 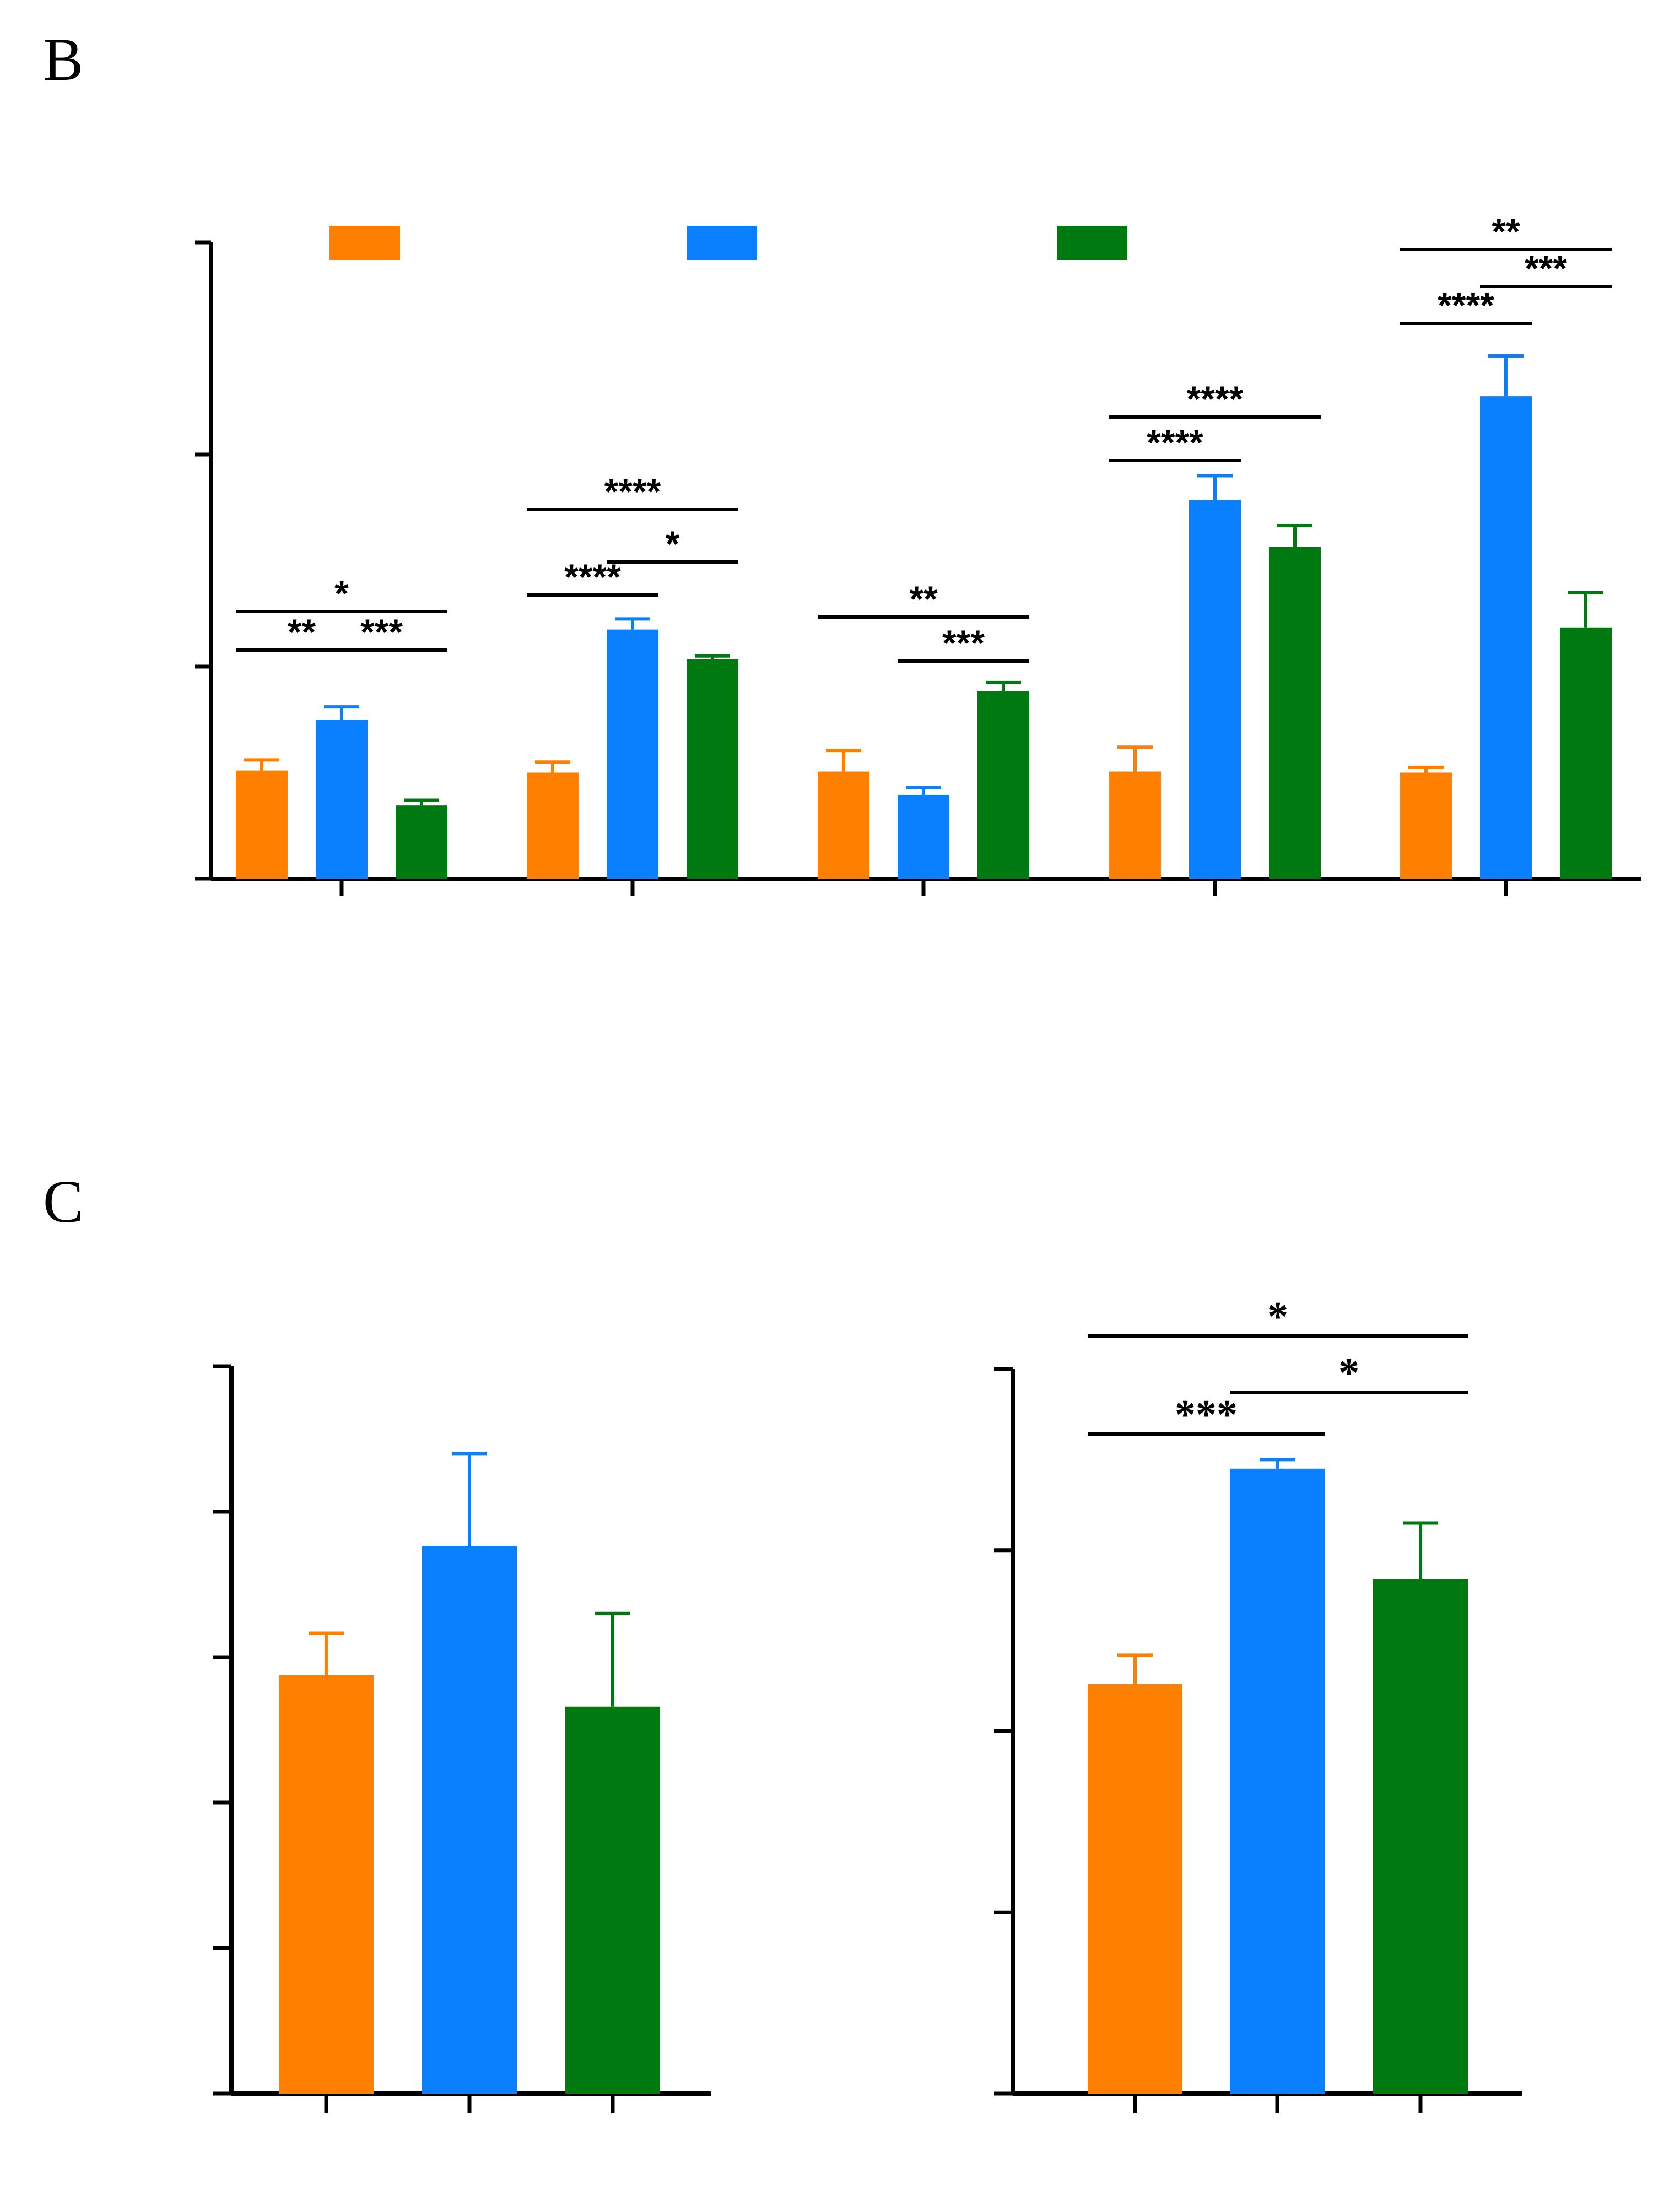 What do you see at coordinates (341, 593) in the screenshot?
I see `sig-nf-kb-nd-sf-label: *` at bounding box center [341, 593].